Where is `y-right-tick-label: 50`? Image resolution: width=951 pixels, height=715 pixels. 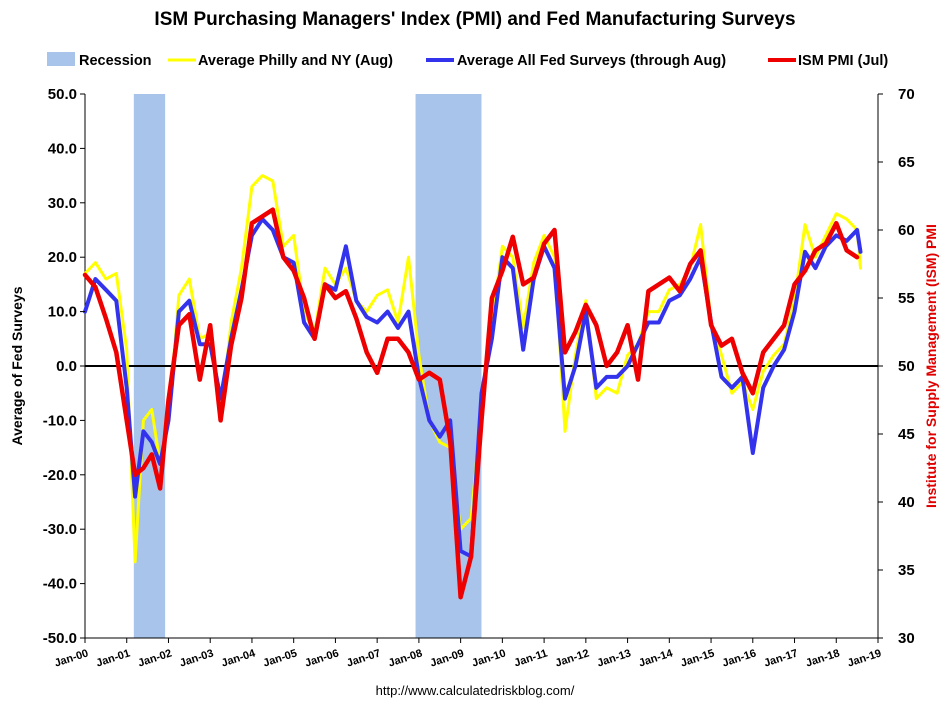
y-right-tick-label: 50 is located at coordinates (906, 366).